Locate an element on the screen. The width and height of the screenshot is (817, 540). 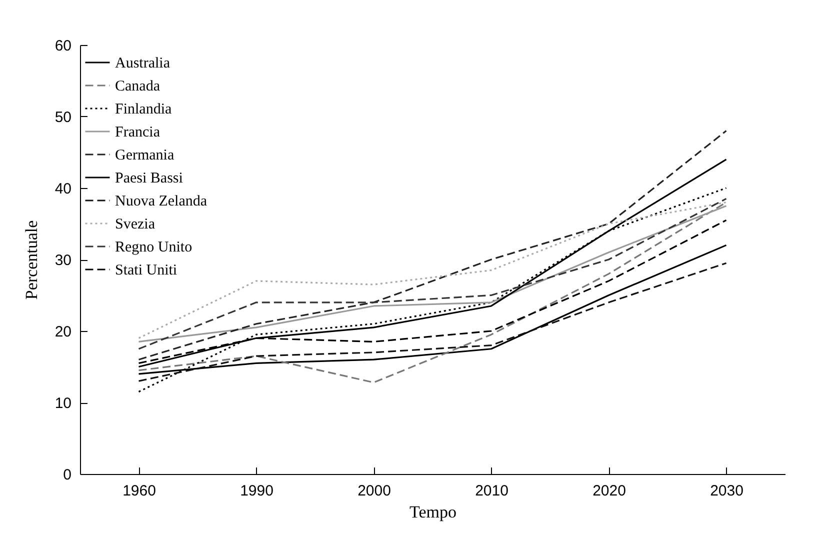
legend-label: Australia is located at coordinates (142, 64).